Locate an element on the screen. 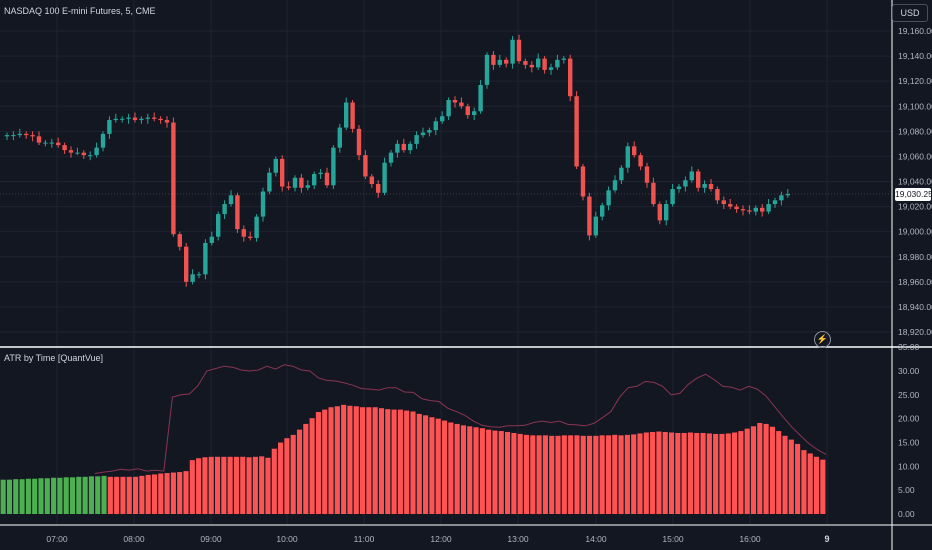  price-tick-label: 19,160.00 is located at coordinates (915, 31).